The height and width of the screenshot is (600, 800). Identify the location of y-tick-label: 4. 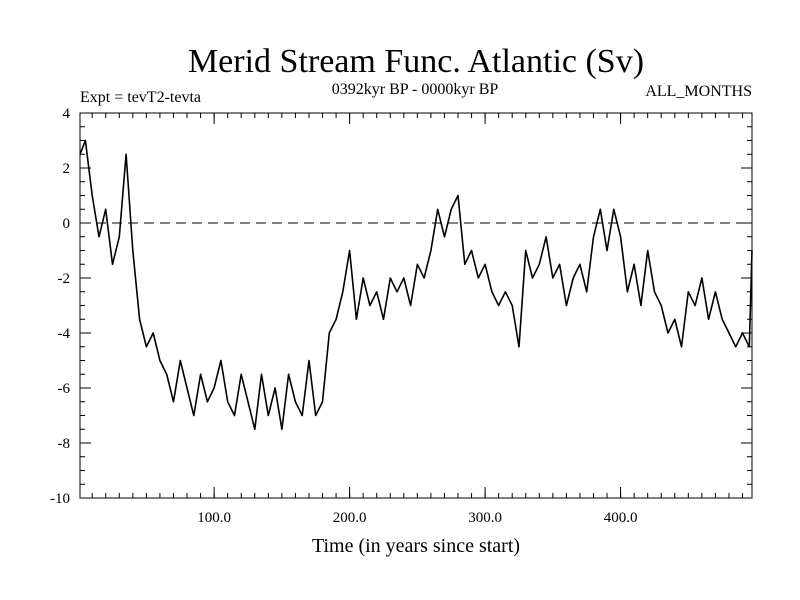
(67, 114).